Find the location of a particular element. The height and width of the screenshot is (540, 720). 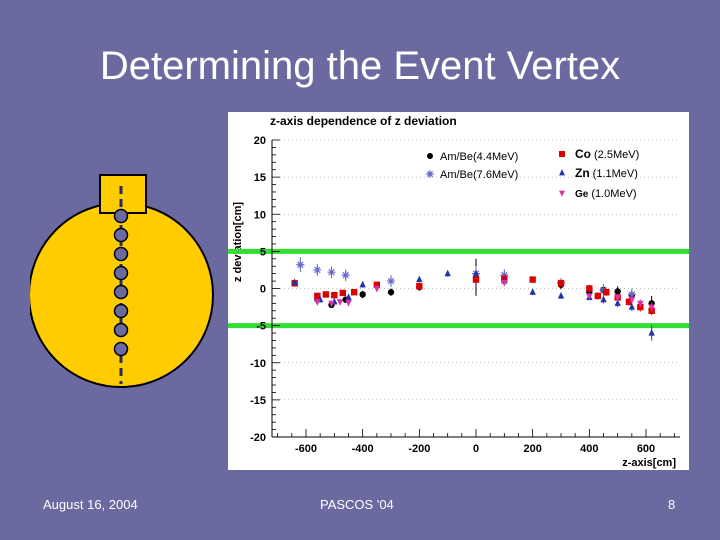

y-tick-label: -10 is located at coordinates (258, 364).